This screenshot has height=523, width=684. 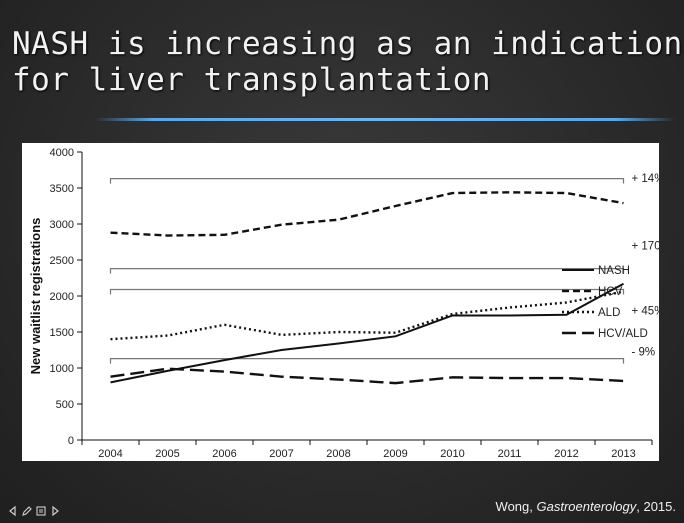 I want to click on title-underline, so click(x=385, y=119).